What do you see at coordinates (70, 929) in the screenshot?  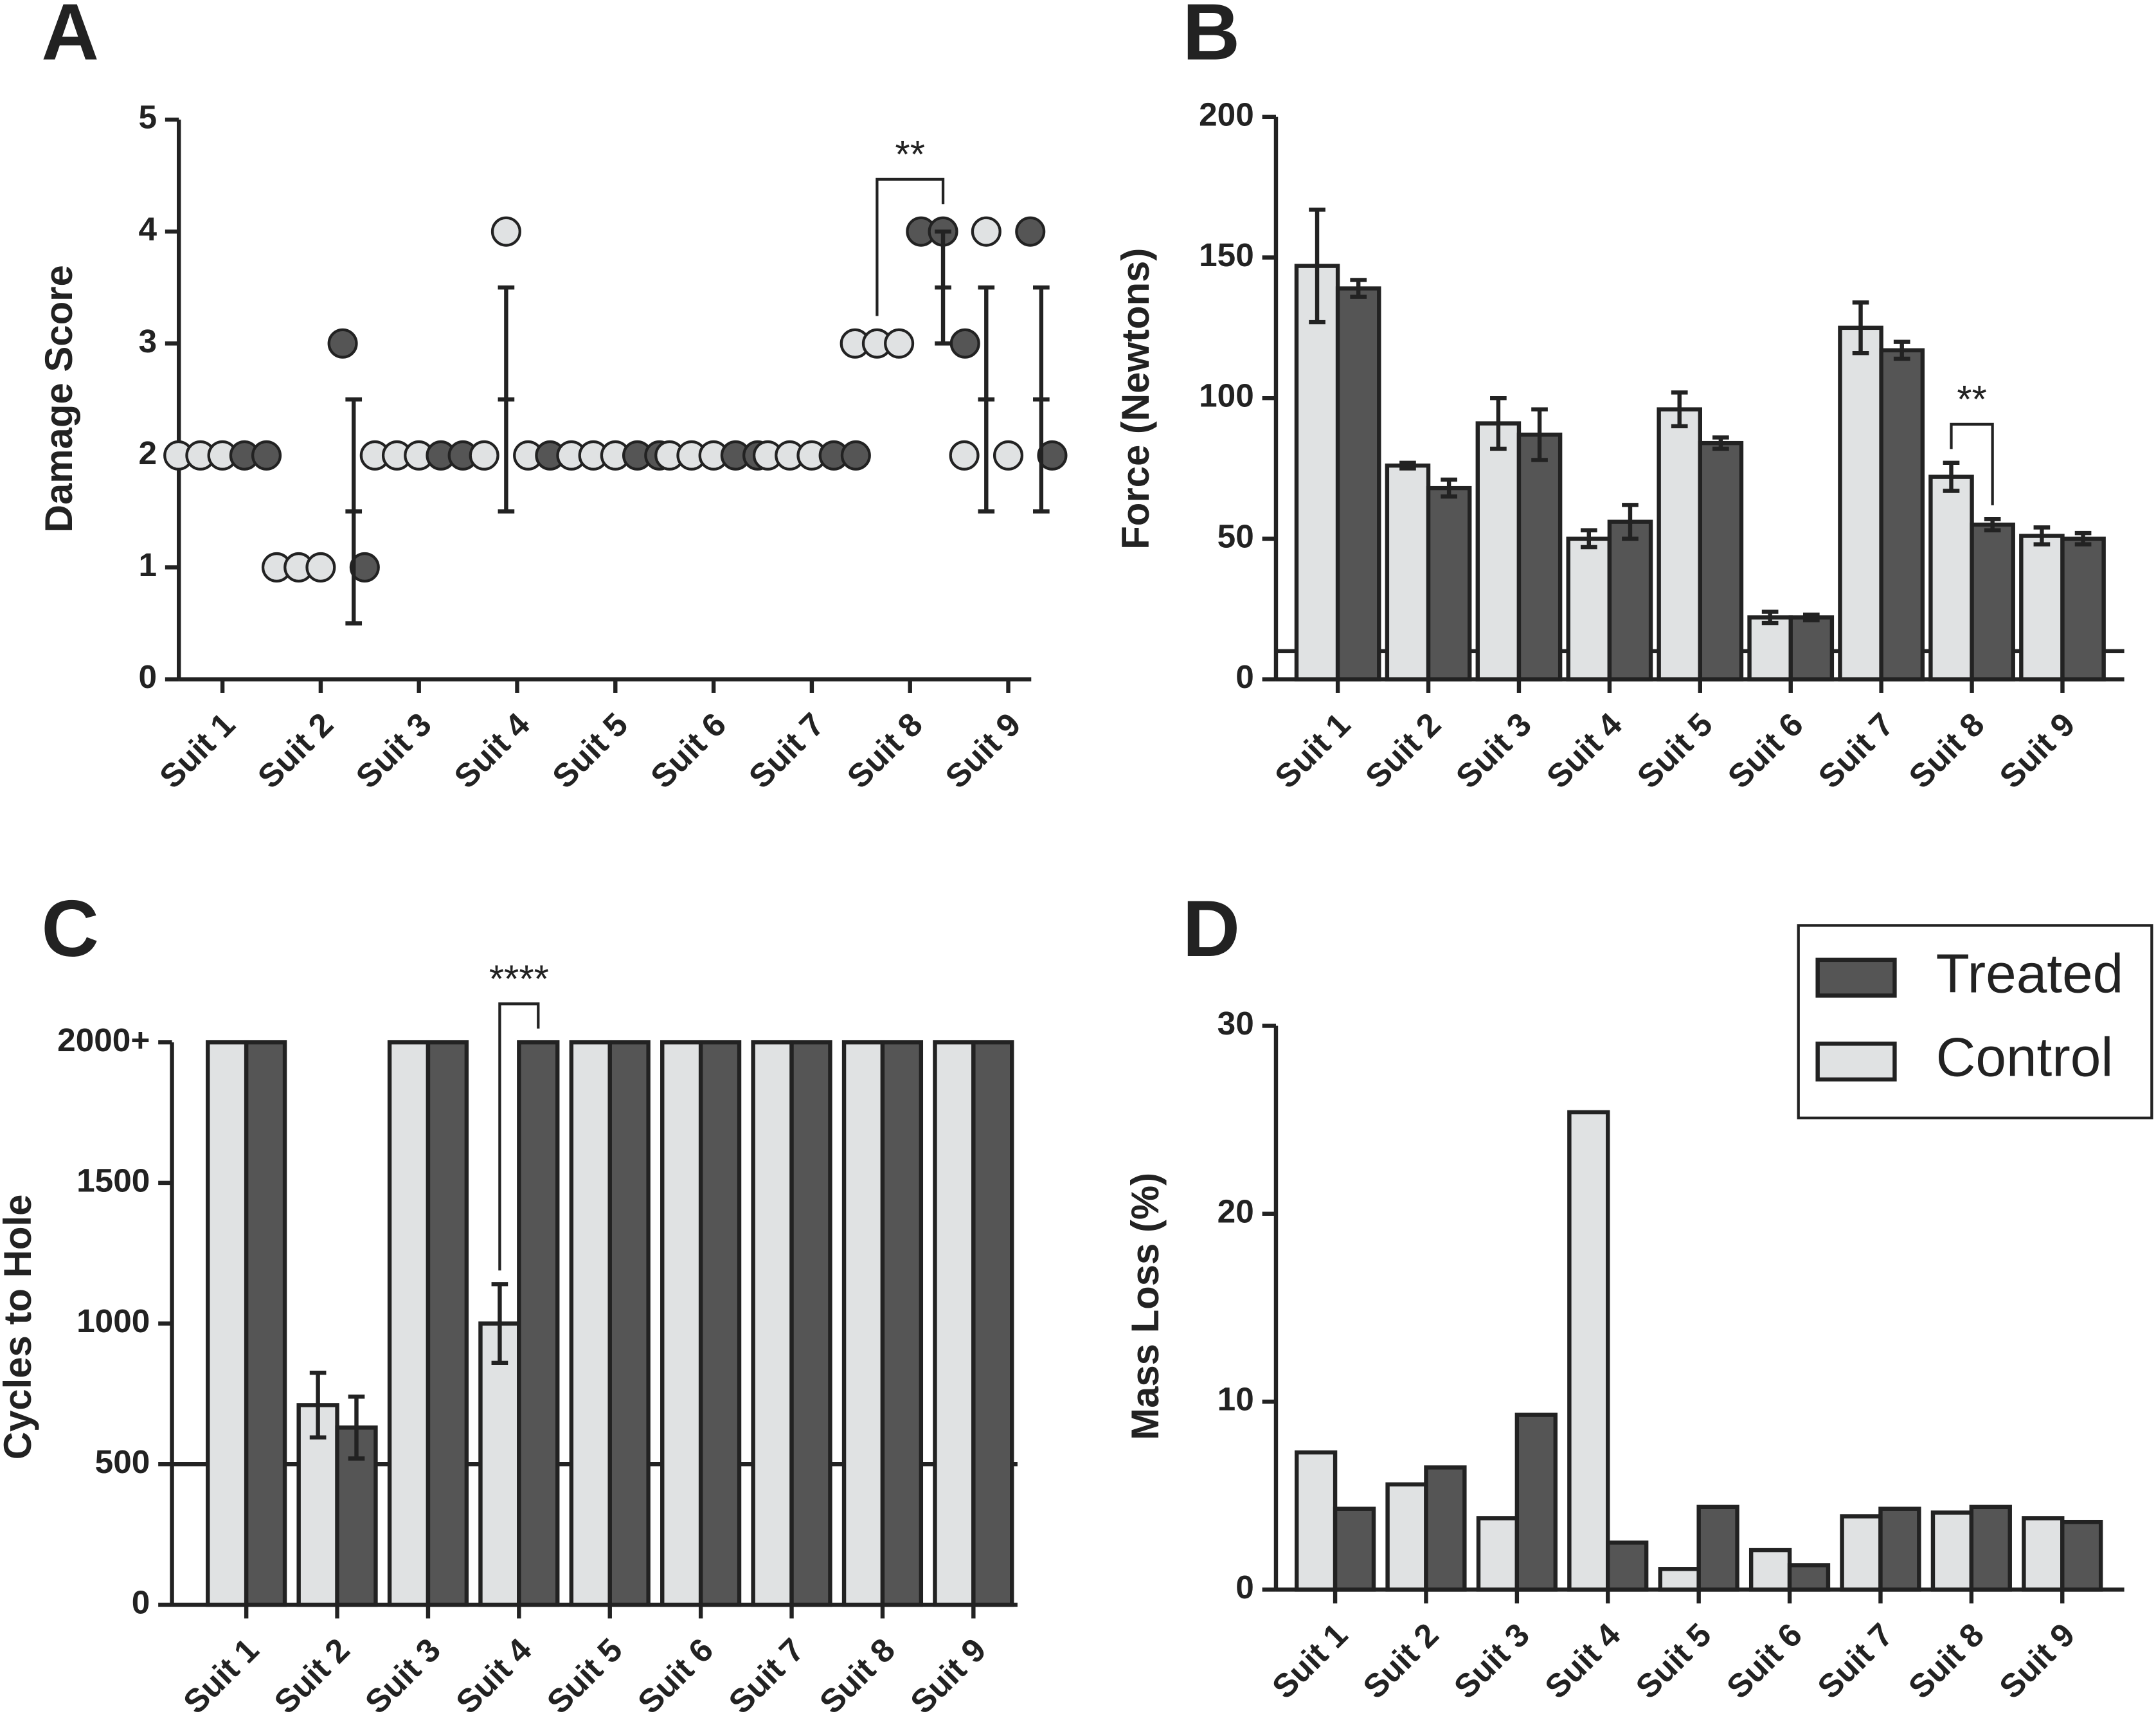 I see `panel-letter: C` at bounding box center [70, 929].